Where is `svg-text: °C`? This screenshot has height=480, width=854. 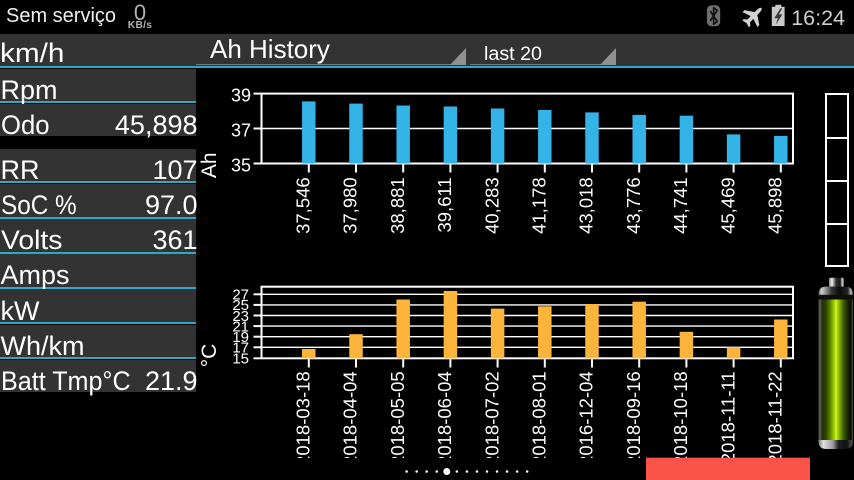
svg-text: °C is located at coordinates (209, 356).